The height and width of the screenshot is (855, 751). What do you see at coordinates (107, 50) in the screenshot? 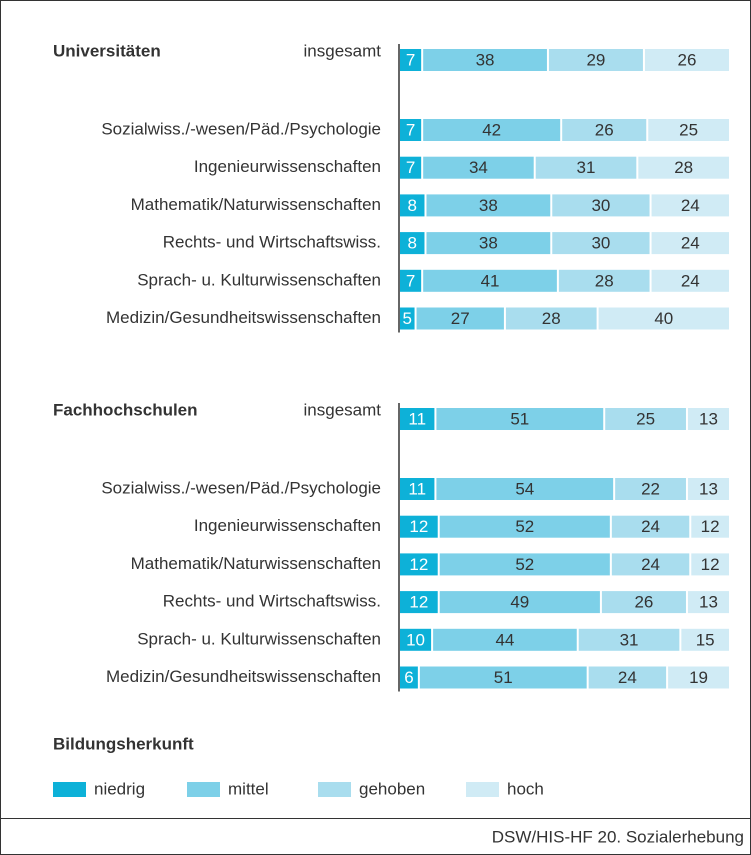
I see `group-title: Universitäten` at bounding box center [107, 50].